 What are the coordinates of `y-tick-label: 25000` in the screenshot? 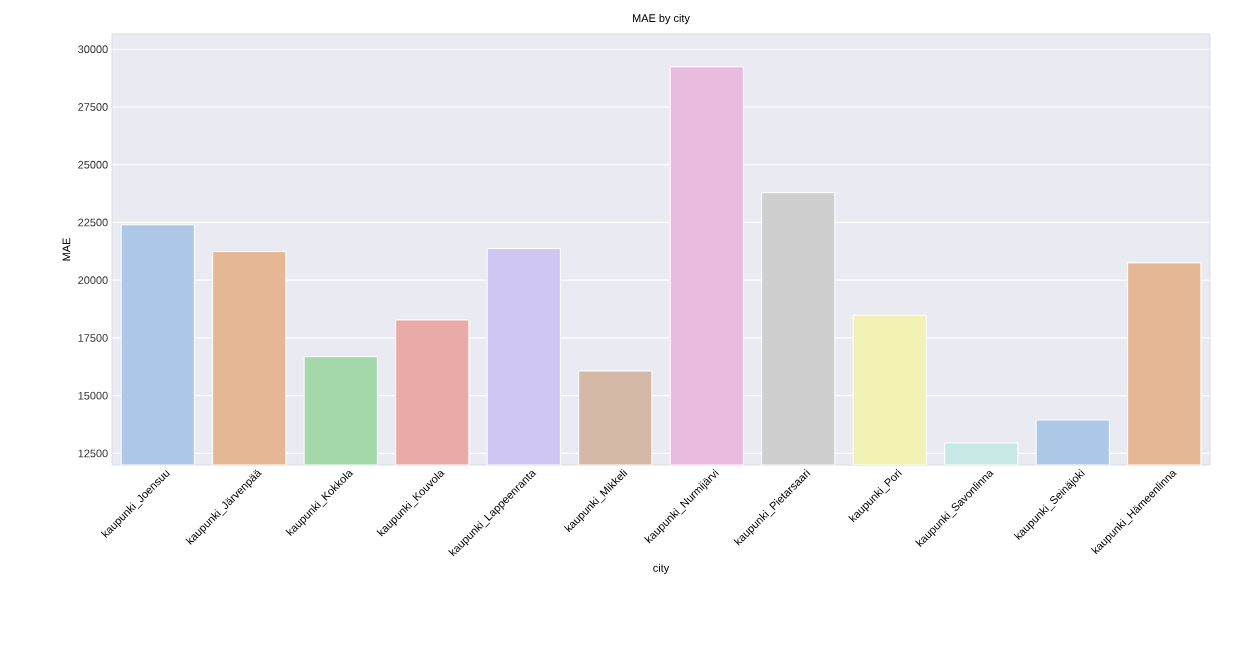 It's located at (93, 164).